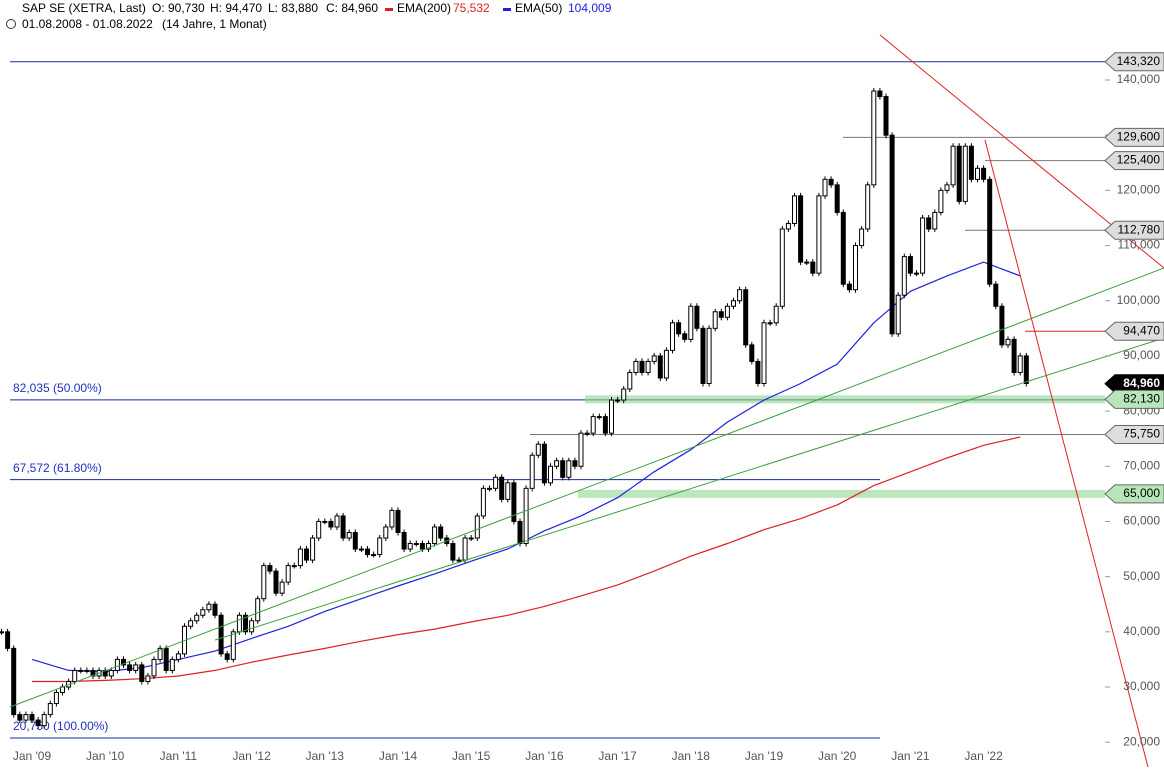 The height and width of the screenshot is (772, 1164). Describe the element at coordinates (691, 756) in the screenshot. I see `x-tick-label: Jan '18` at that location.